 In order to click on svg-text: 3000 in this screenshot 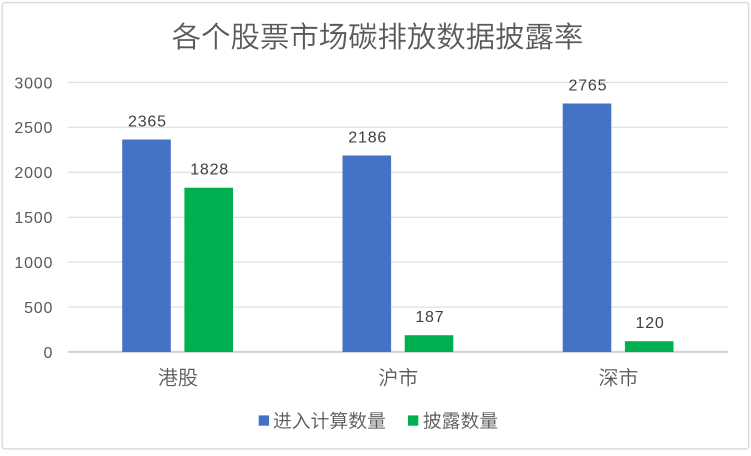, I will do `click(33, 83)`.